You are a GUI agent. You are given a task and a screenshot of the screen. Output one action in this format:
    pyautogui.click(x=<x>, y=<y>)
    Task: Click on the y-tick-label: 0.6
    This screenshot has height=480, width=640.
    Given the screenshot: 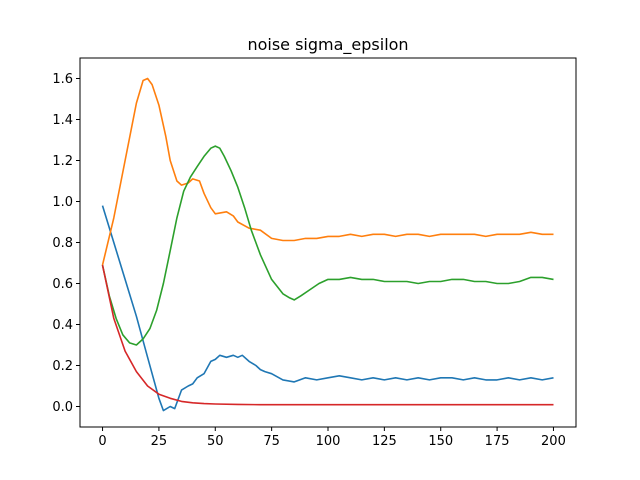 What is the action you would take?
    pyautogui.click(x=62, y=284)
    